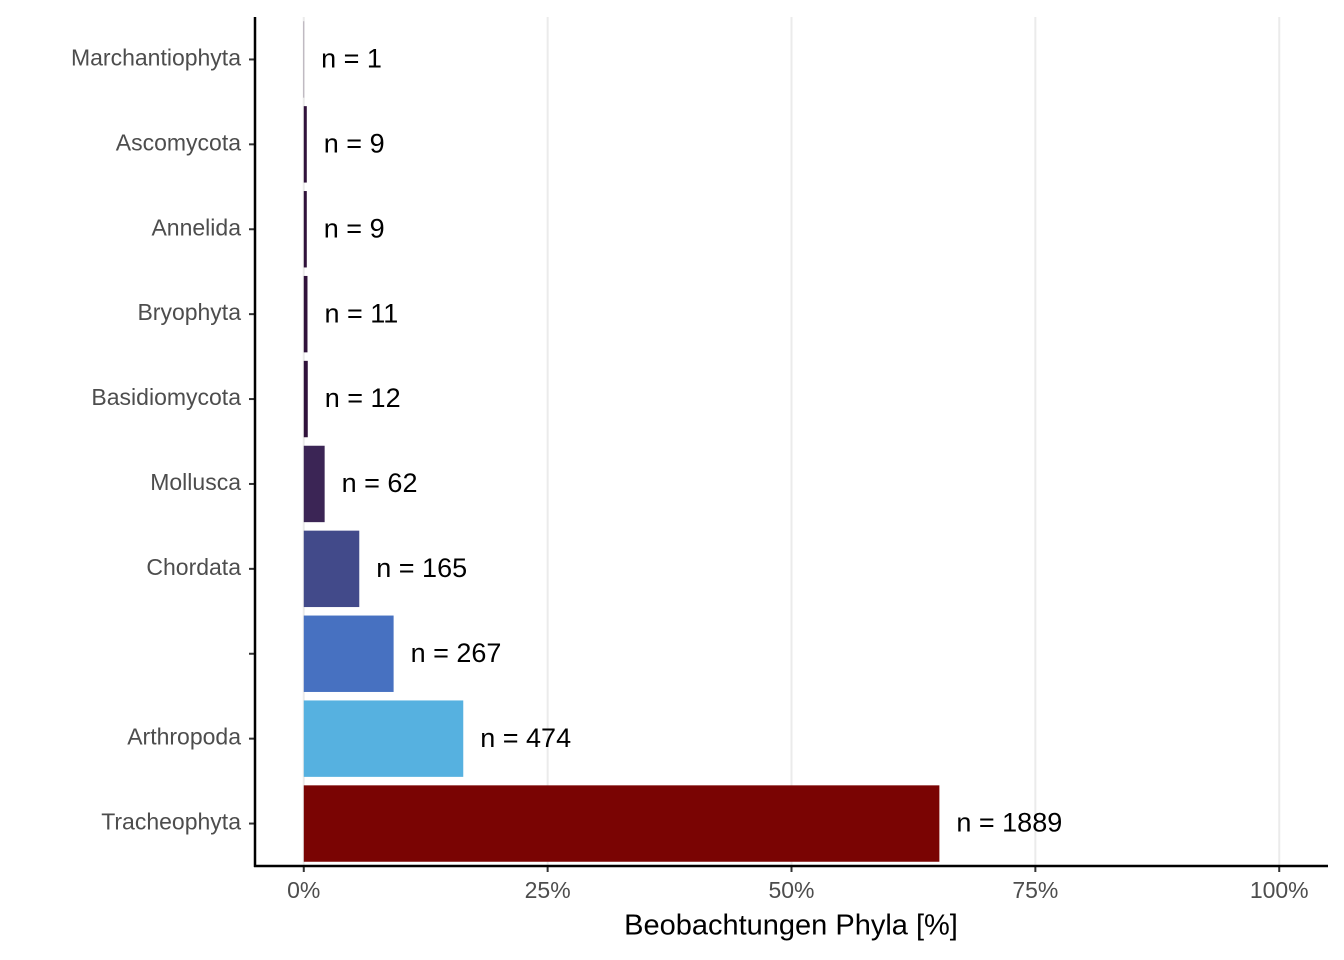 The width and height of the screenshot is (1344, 960). I want to click on bar-annotation: n = 474, so click(525, 738).